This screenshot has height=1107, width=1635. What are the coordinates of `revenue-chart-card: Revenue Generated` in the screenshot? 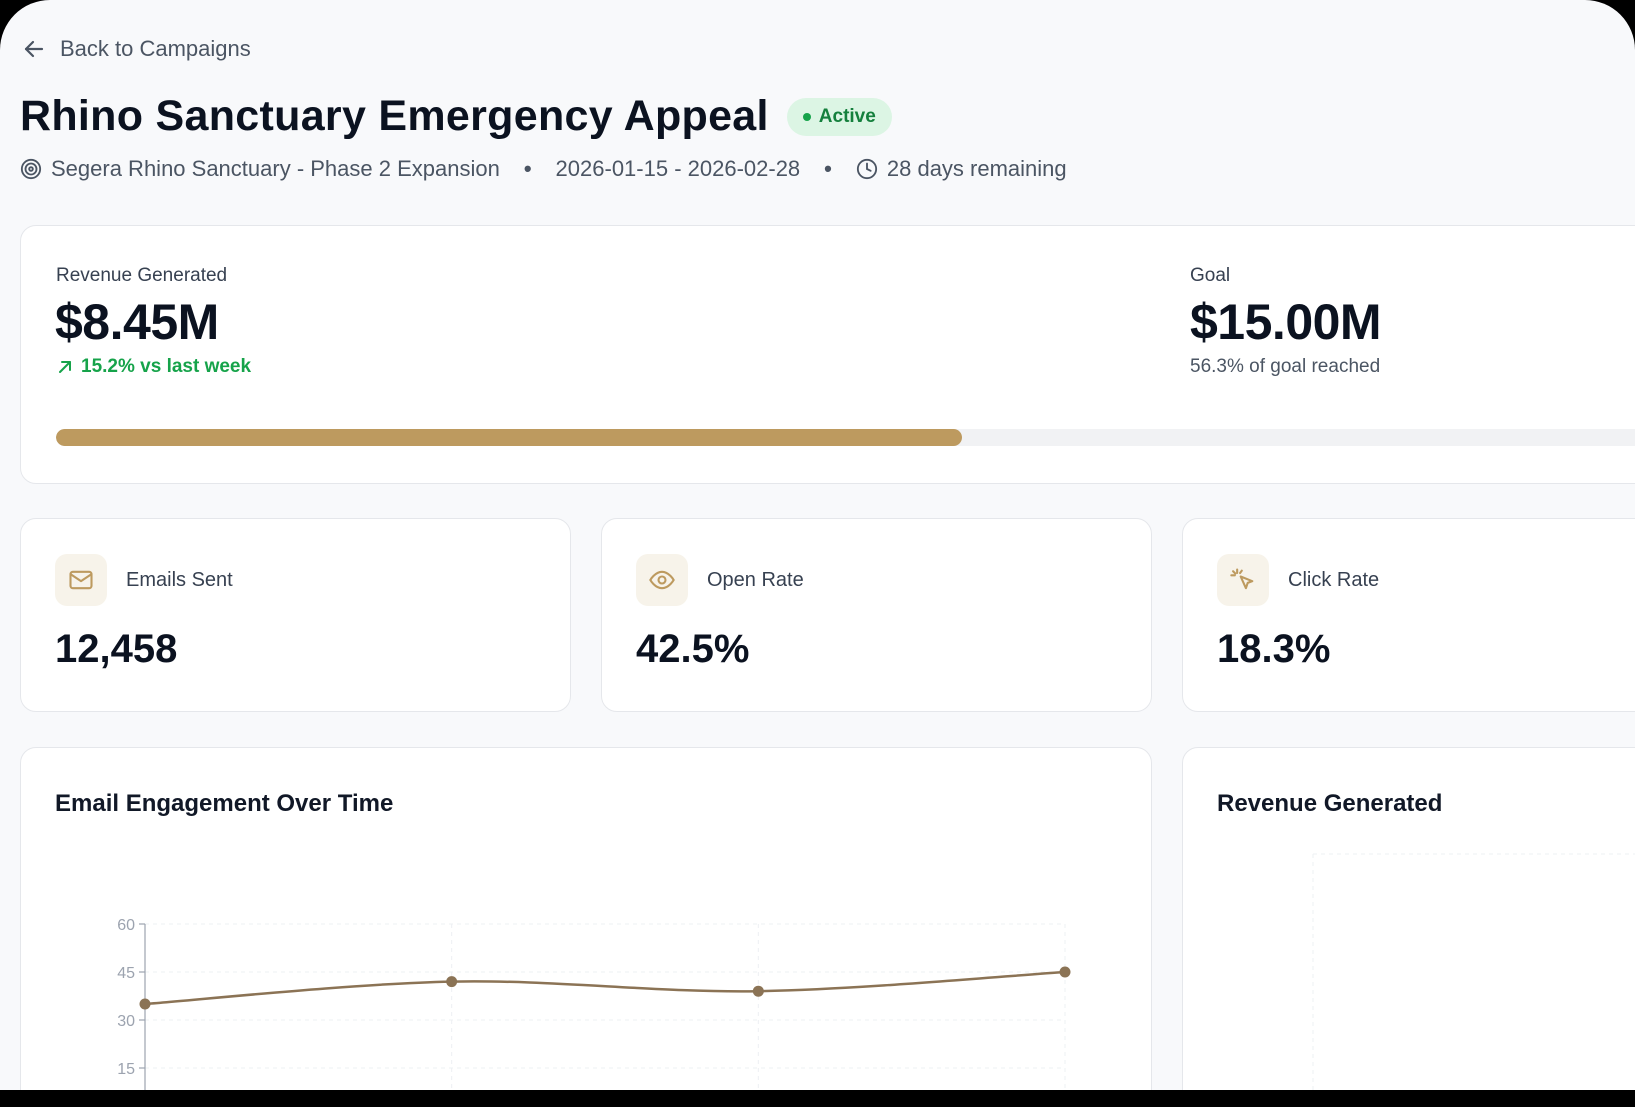 It's located at (1408, 918).